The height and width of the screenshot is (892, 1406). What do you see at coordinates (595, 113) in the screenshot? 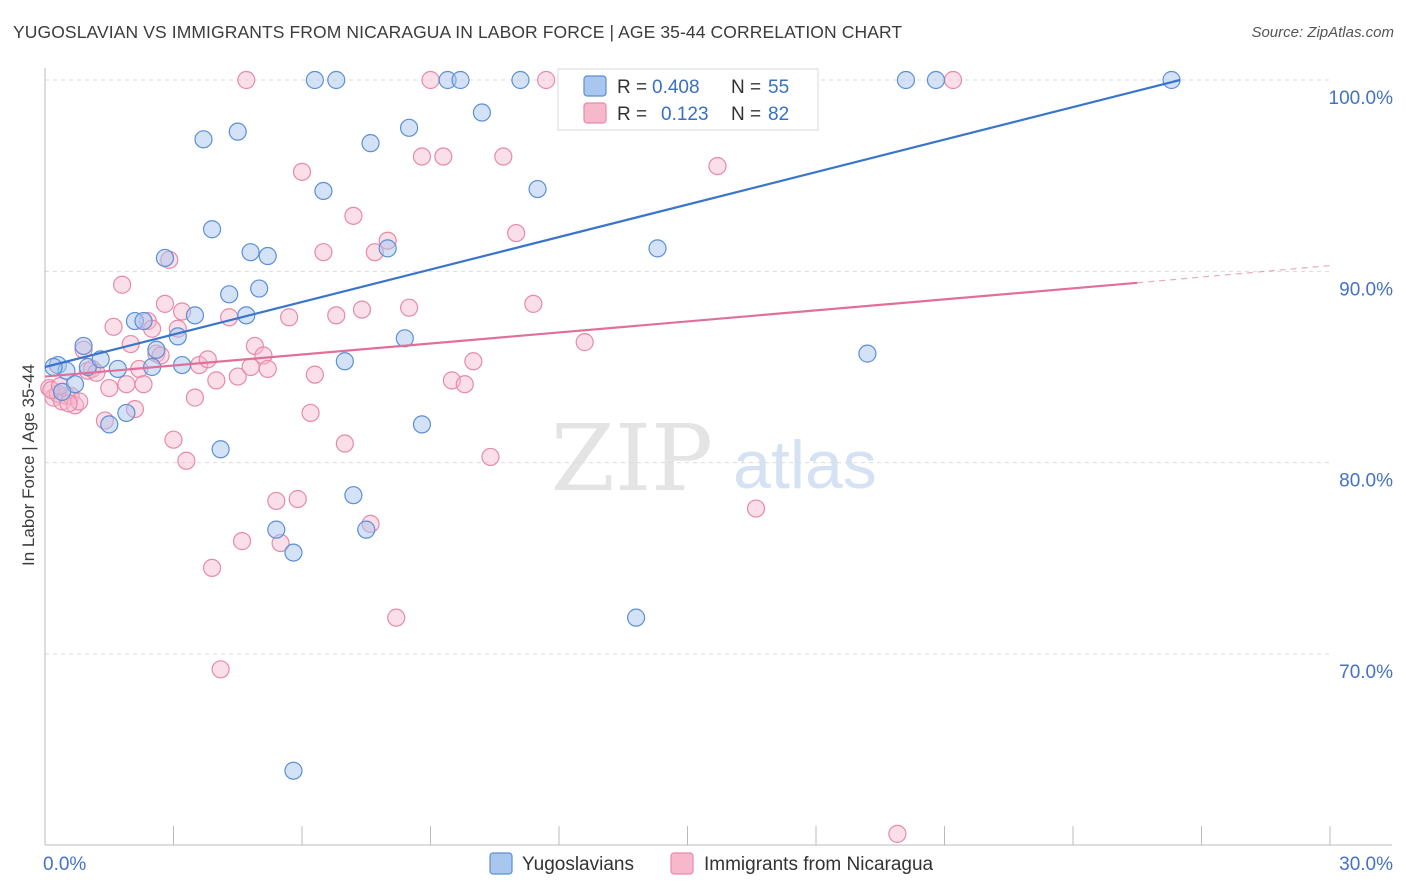
I see `legend-swatch-pink` at bounding box center [595, 113].